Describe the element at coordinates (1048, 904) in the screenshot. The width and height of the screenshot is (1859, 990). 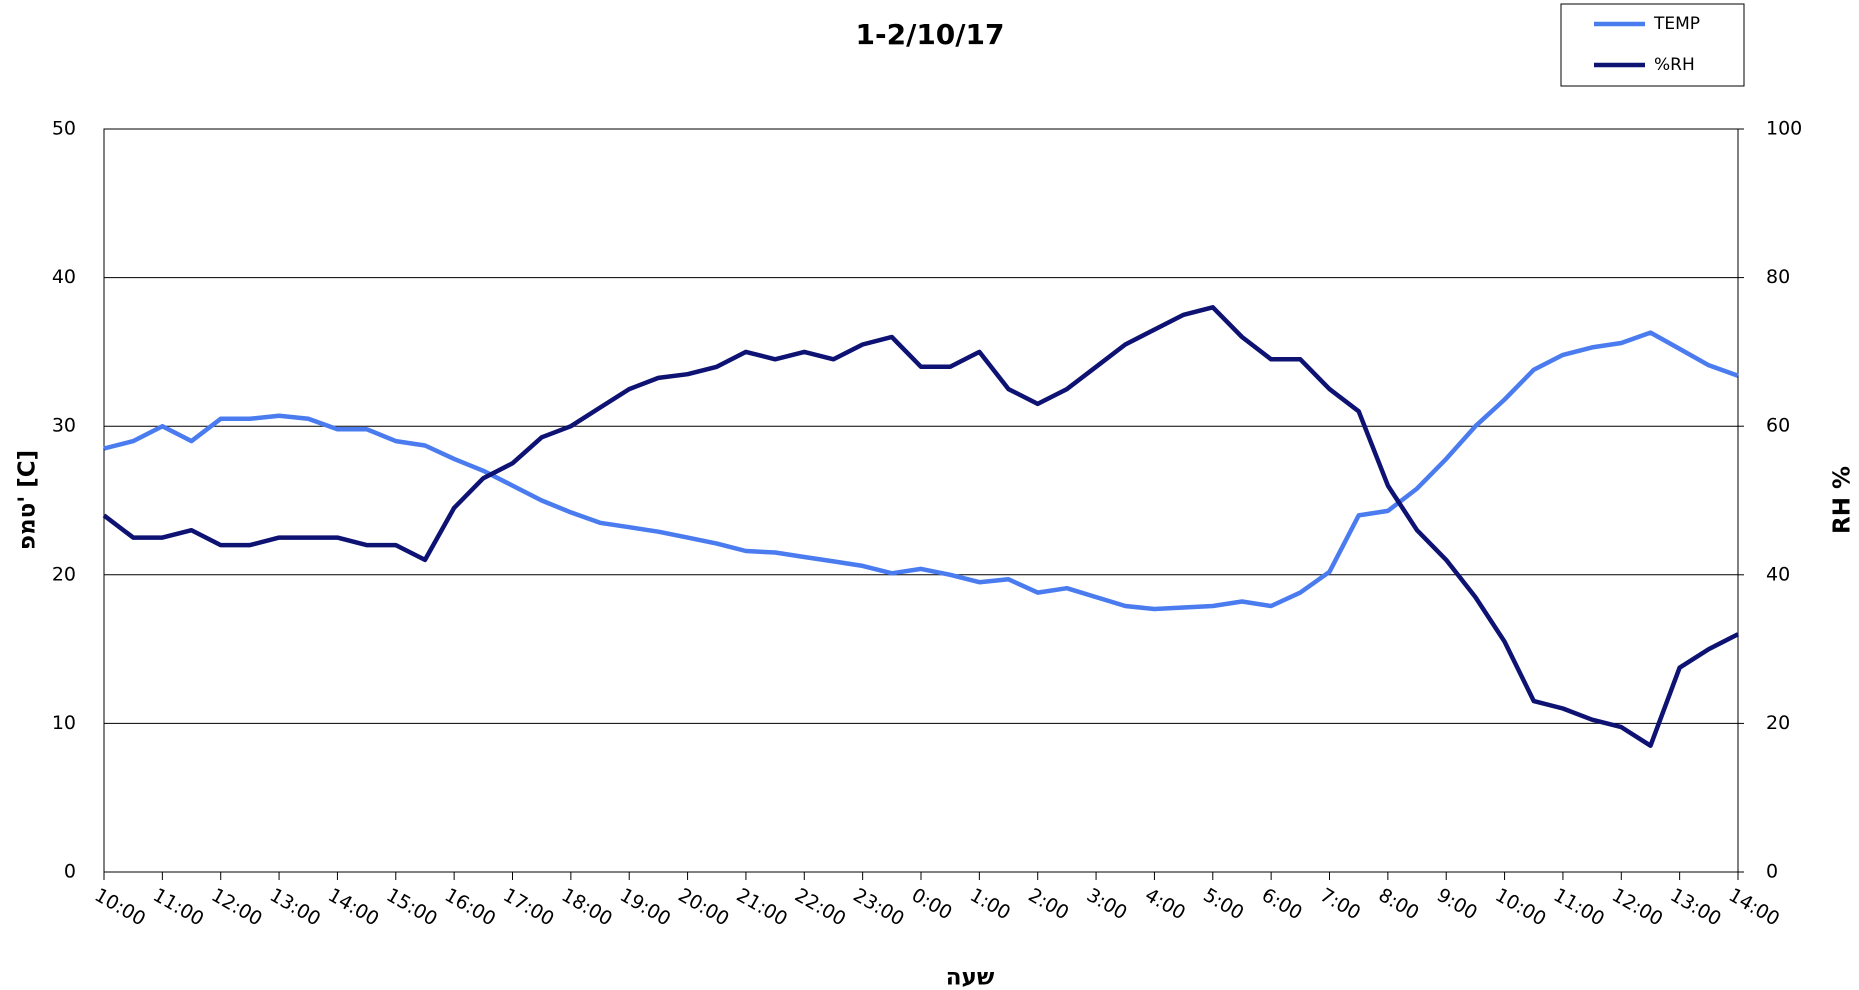
I see `x-tick-label: 2:00` at that location.